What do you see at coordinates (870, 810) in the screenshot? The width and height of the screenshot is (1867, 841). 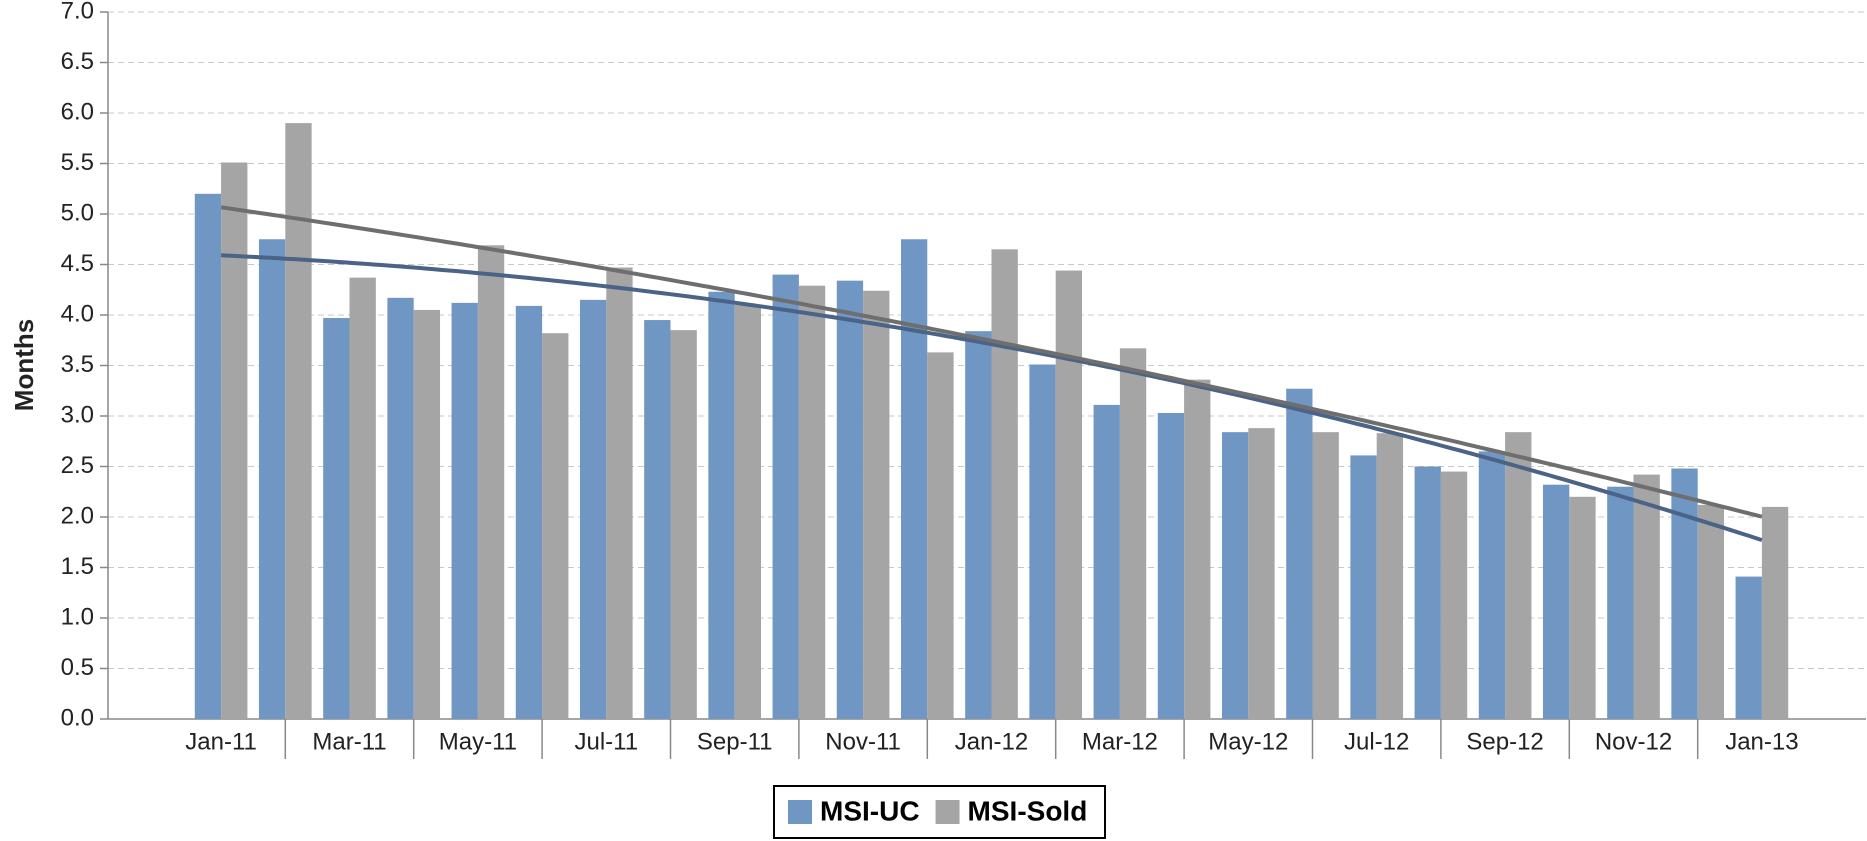 I see `legend-label: MSI-UC` at bounding box center [870, 810].